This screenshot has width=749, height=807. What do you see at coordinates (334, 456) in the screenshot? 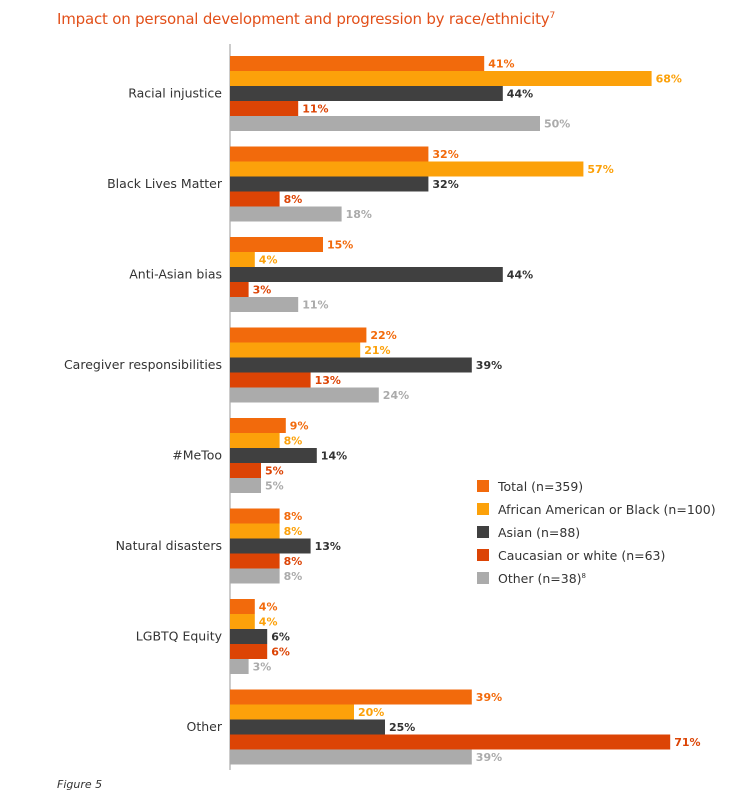
I see `data-label: 14%` at bounding box center [334, 456].